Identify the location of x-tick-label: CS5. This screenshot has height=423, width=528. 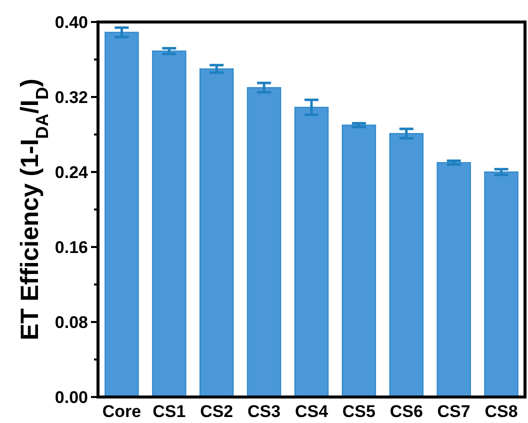
(359, 411).